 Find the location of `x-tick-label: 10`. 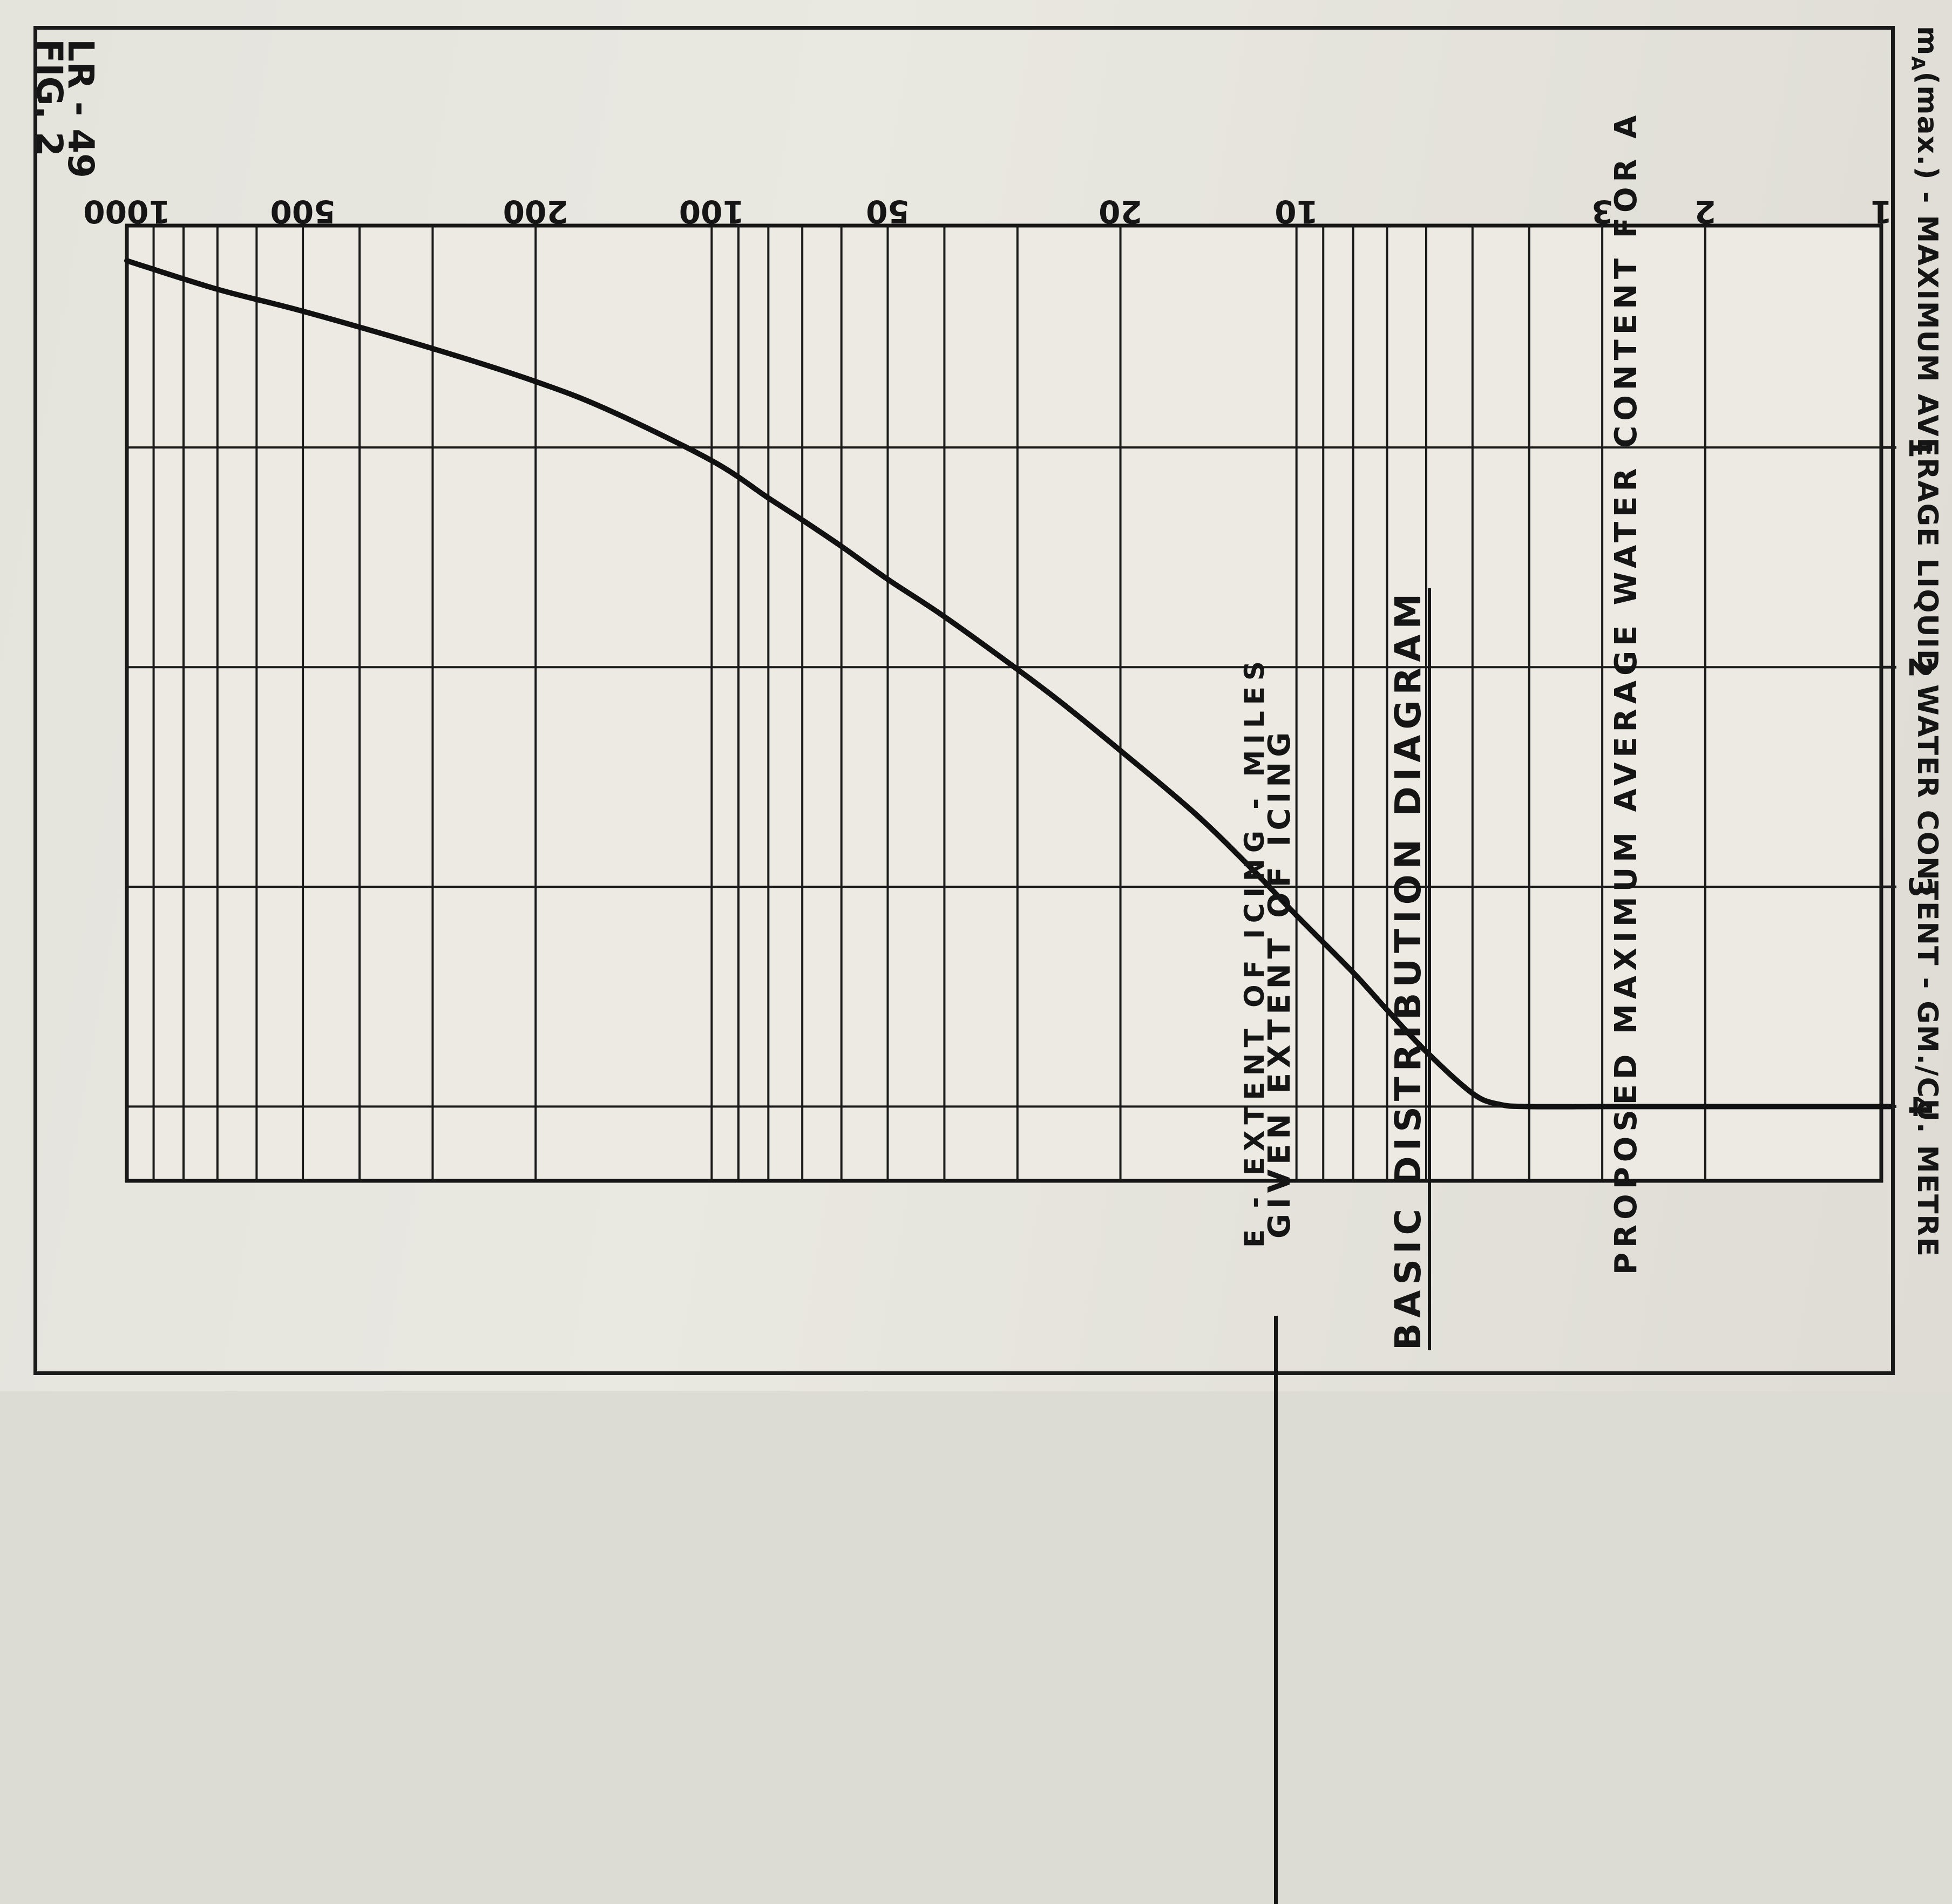

x-tick-label: 10 is located at coordinates (1296, 211).